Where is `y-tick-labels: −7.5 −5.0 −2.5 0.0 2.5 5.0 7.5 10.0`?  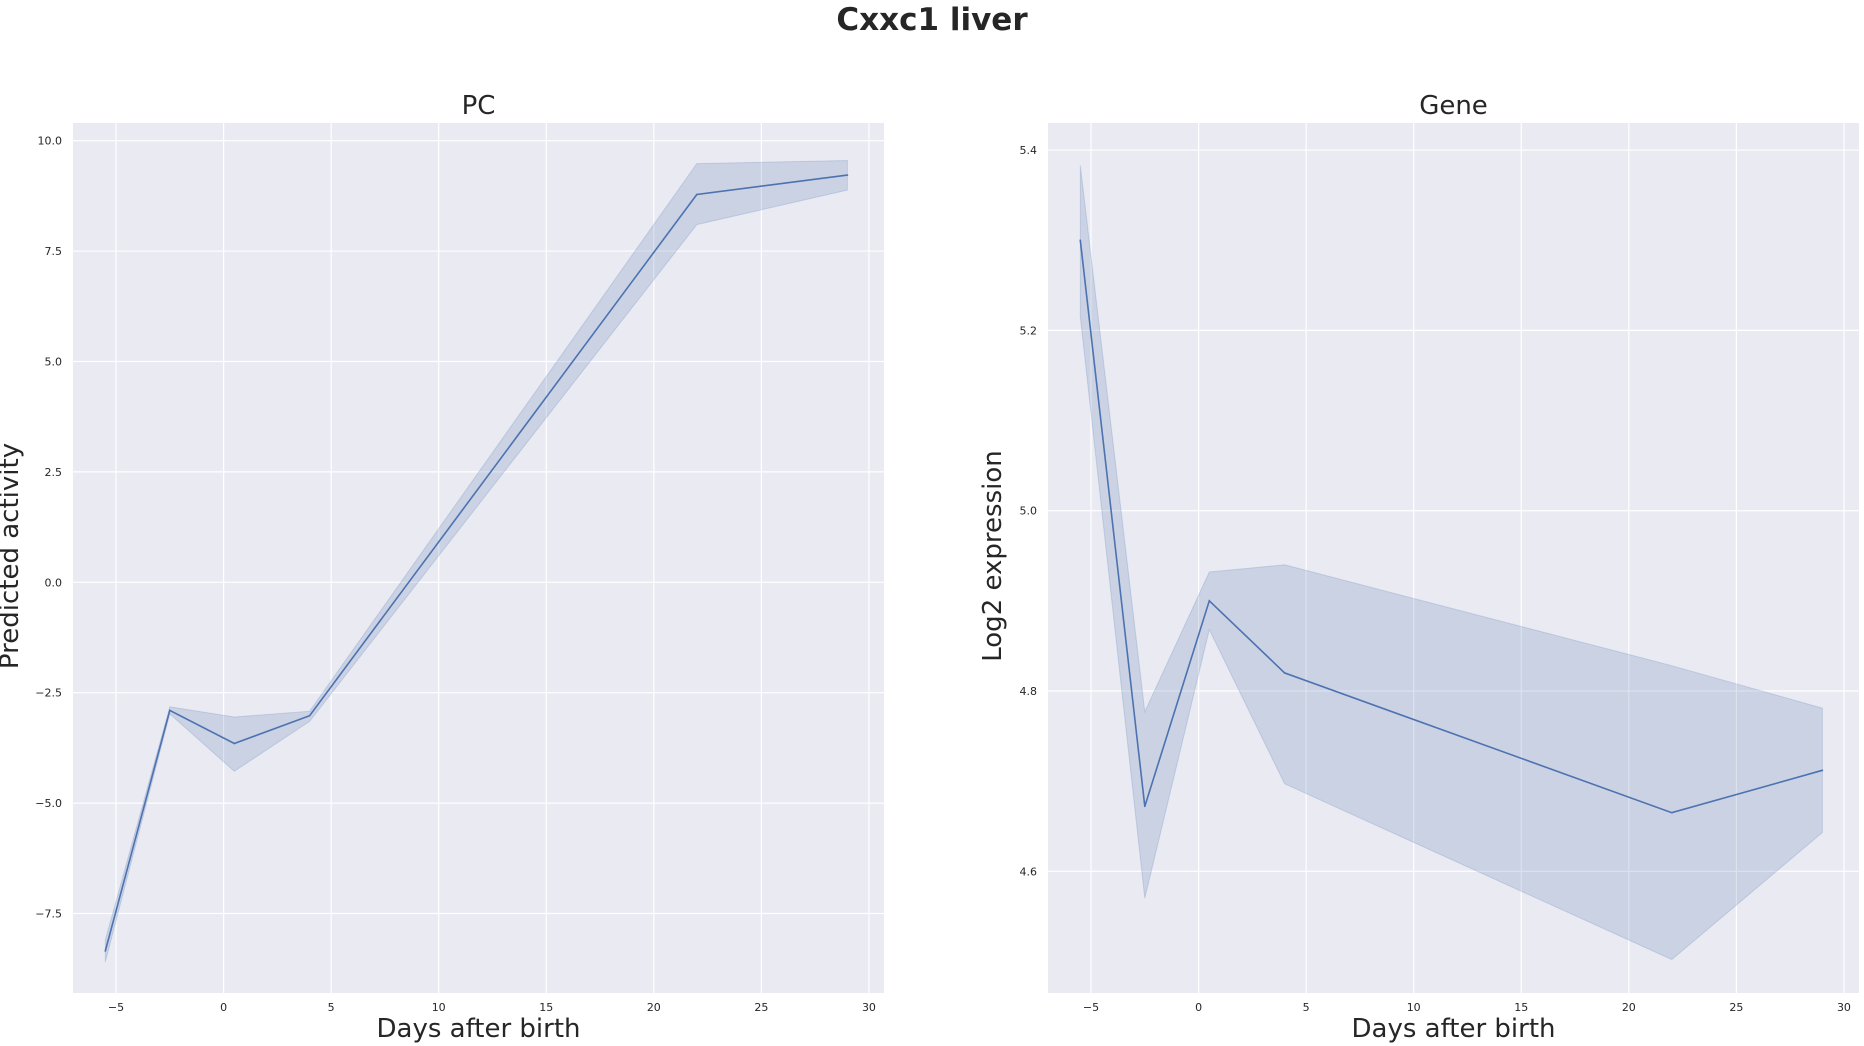 y-tick-labels: −7.5 −5.0 −2.5 0.0 2.5 5.0 7.5 10.0 is located at coordinates (48, 528).